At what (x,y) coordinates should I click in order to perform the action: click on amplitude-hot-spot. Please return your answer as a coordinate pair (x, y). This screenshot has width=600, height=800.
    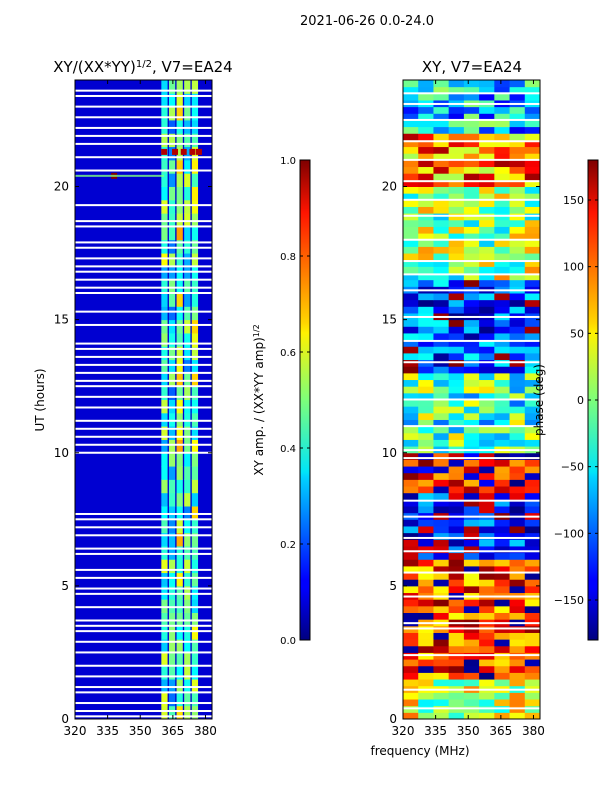
    Looking at the image, I should click on (198, 151).